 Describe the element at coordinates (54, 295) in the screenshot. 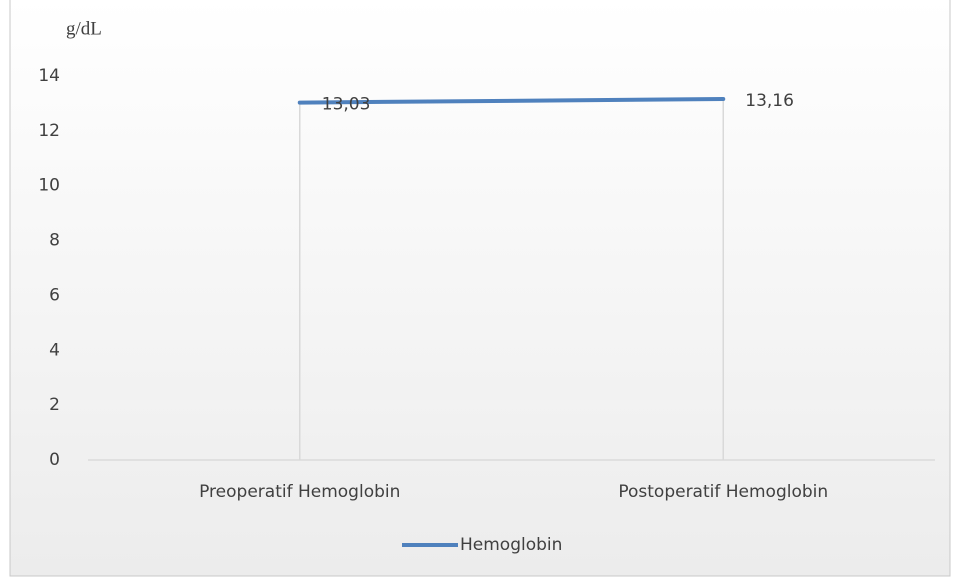

I see `y-tick-label: 6` at that location.